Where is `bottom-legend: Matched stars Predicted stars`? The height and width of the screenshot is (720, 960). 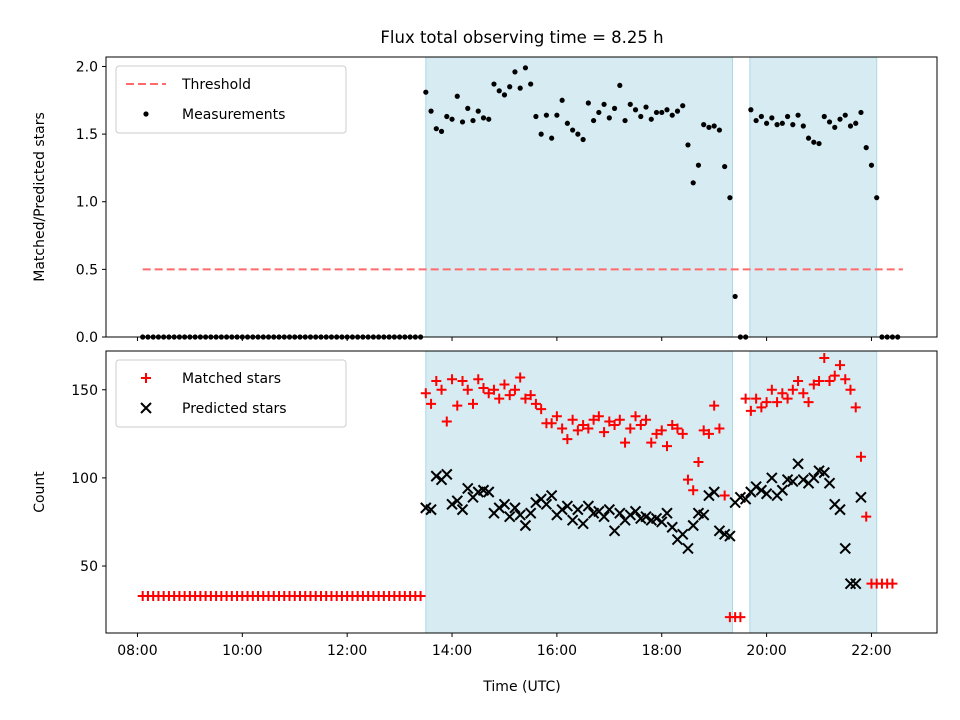 bottom-legend: Matched stars Predicted stars is located at coordinates (231, 393).